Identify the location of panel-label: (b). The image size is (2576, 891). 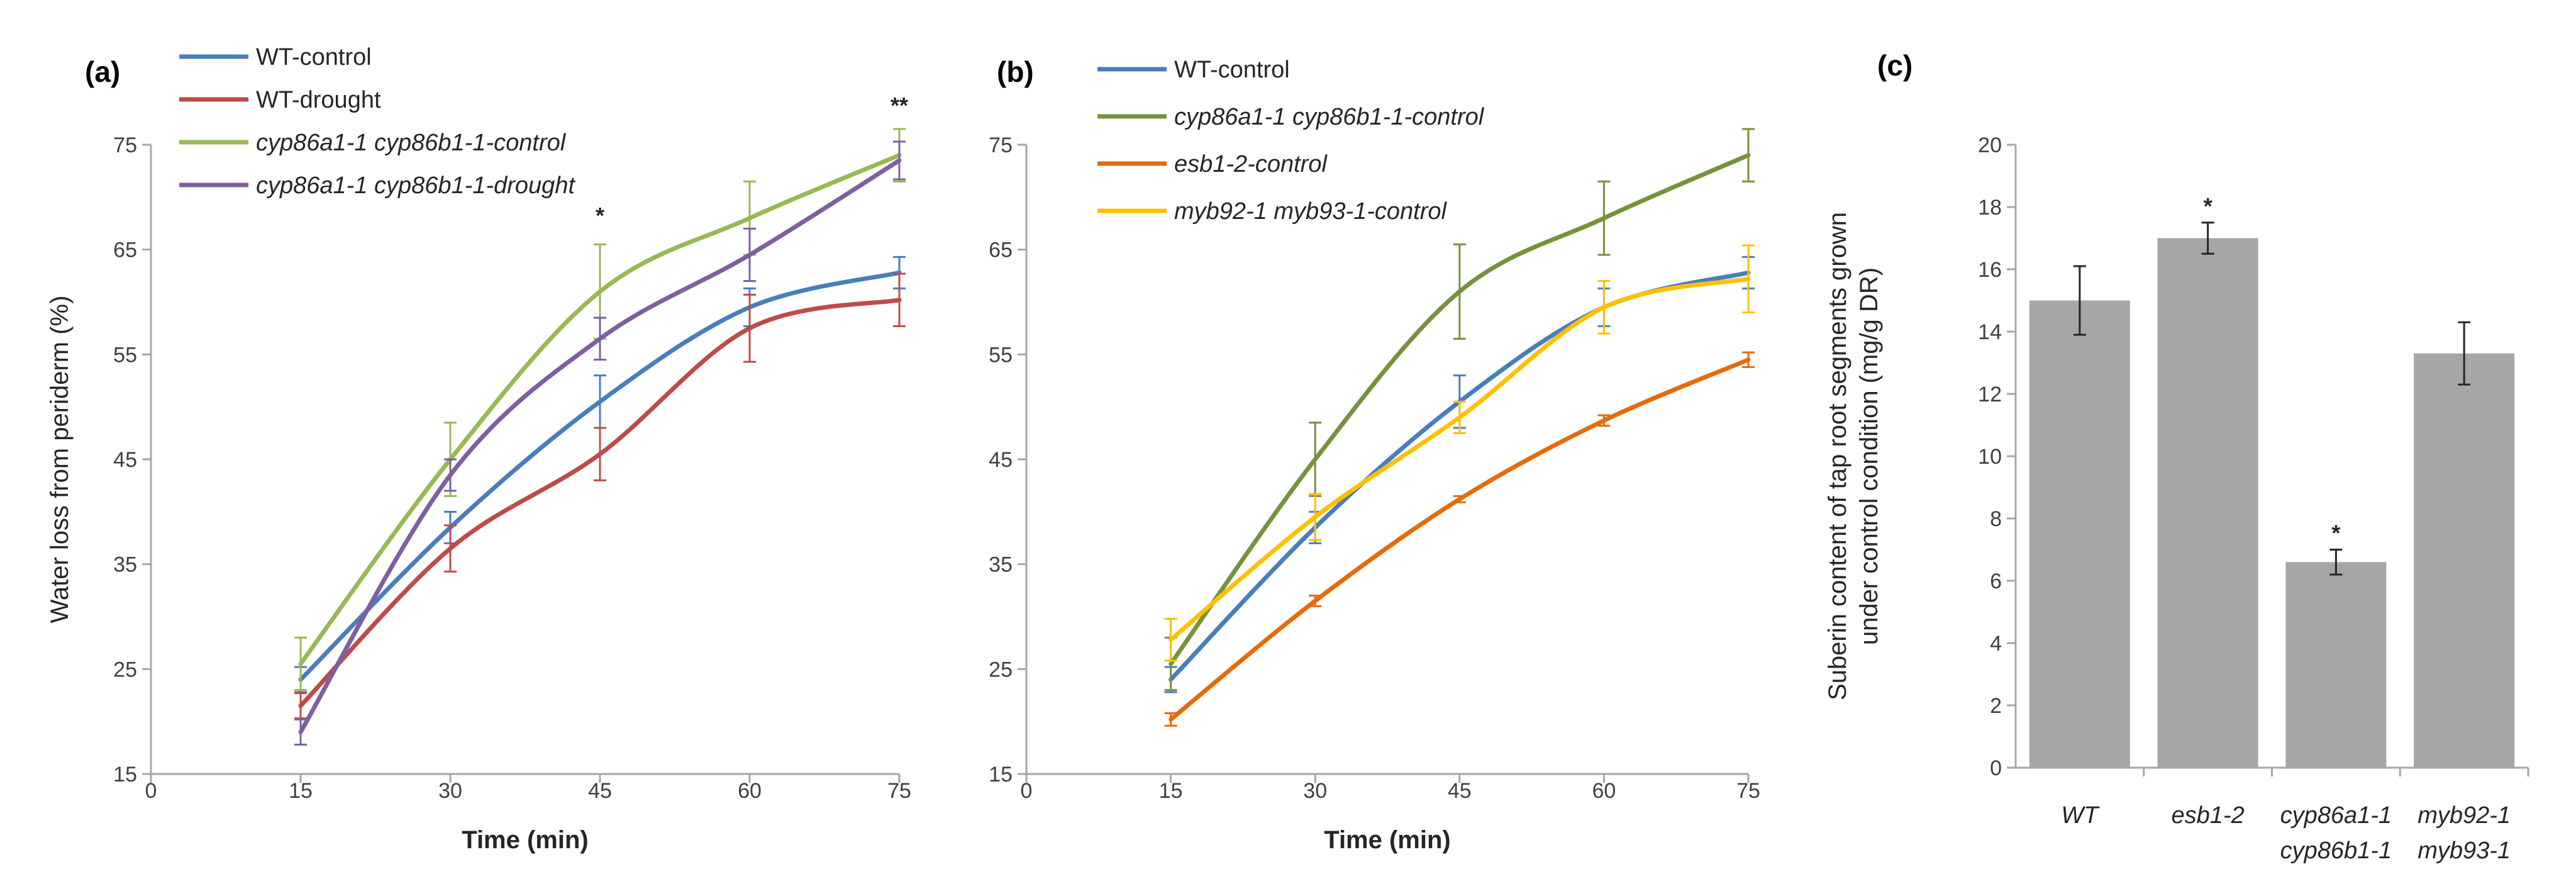
(1015, 71).